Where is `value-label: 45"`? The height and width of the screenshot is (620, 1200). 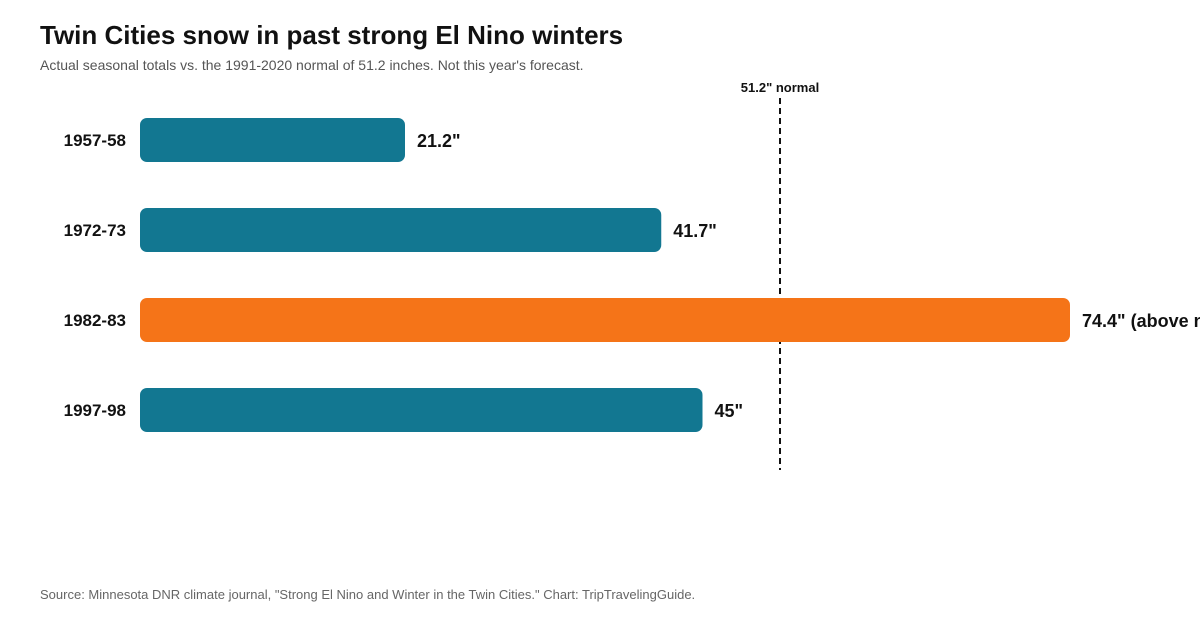 value-label: 45" is located at coordinates (729, 411).